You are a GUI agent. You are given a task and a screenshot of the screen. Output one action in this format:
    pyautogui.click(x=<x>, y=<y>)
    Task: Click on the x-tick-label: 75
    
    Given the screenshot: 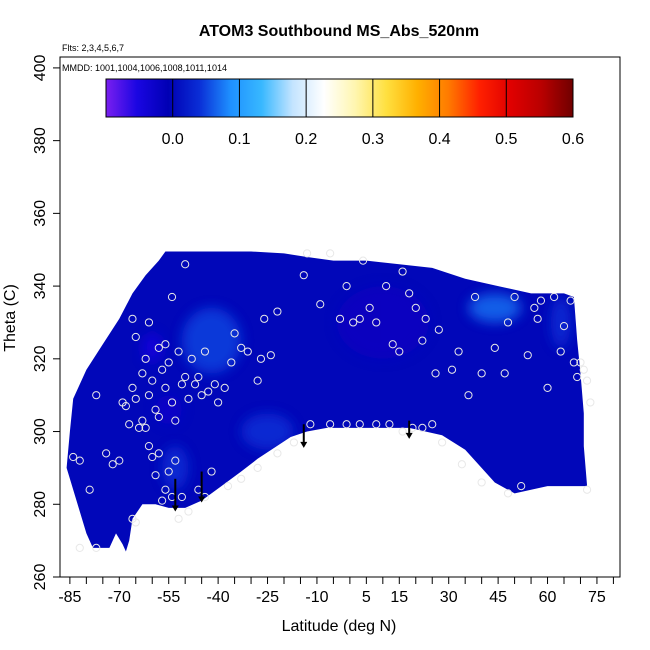 What is the action you would take?
    pyautogui.click(x=597, y=597)
    